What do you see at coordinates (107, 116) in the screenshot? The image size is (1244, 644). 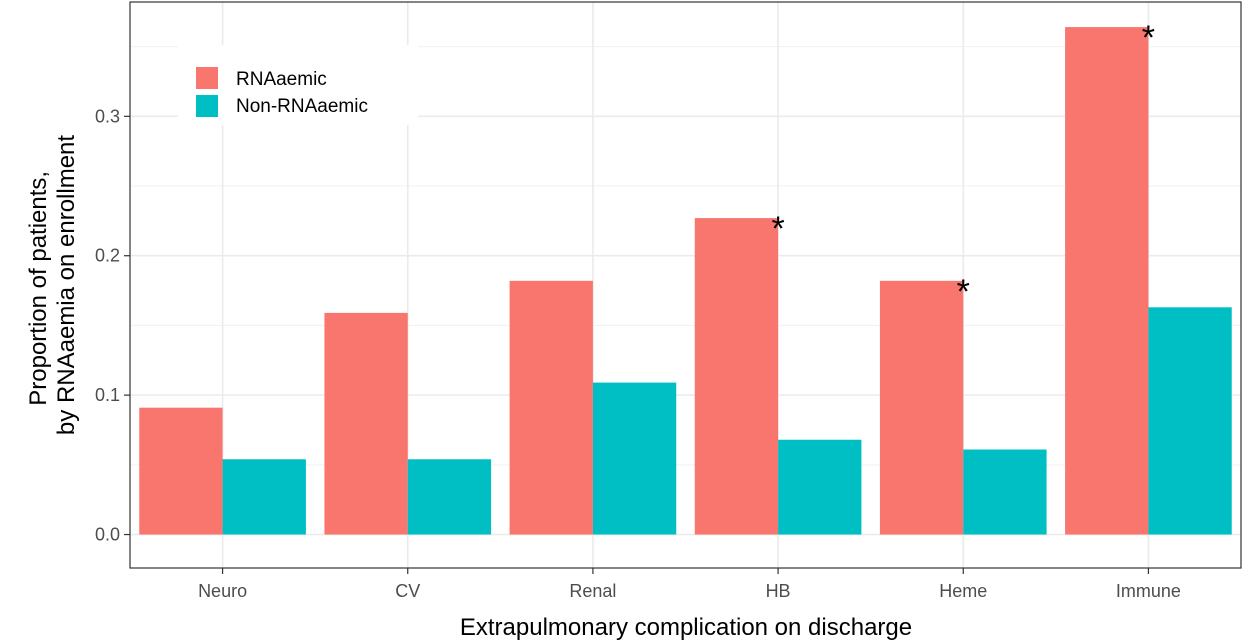 I see `y-tick-label: 0.3` at bounding box center [107, 116].